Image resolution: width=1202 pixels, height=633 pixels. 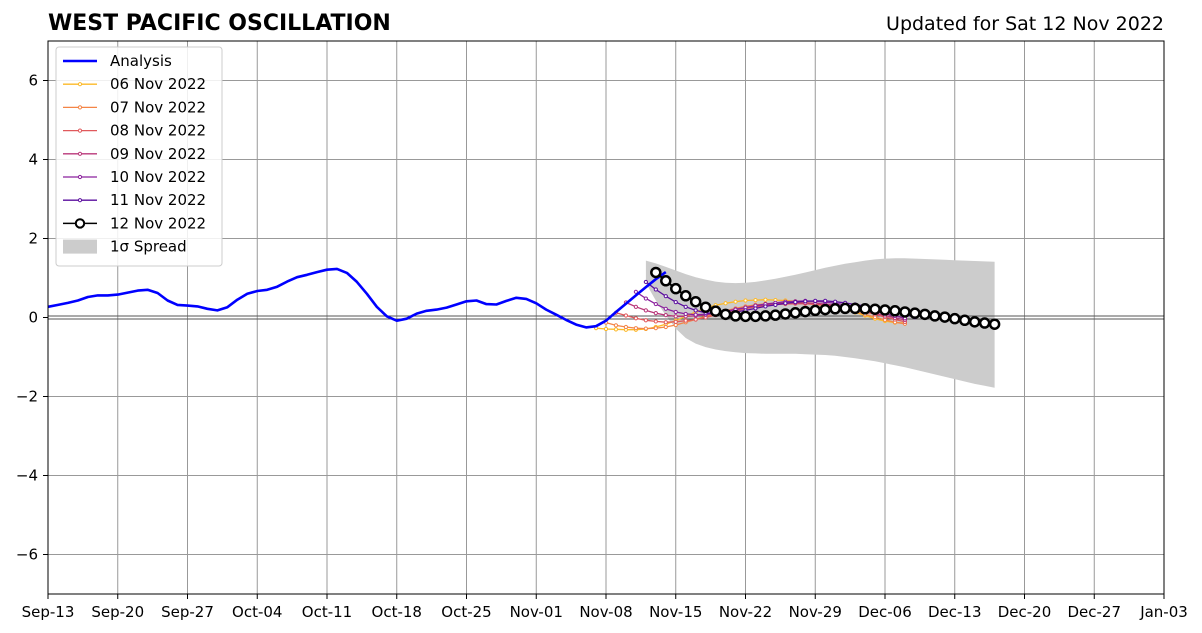 I want to click on legend-item: 07 Nov 2022, so click(x=134, y=107).